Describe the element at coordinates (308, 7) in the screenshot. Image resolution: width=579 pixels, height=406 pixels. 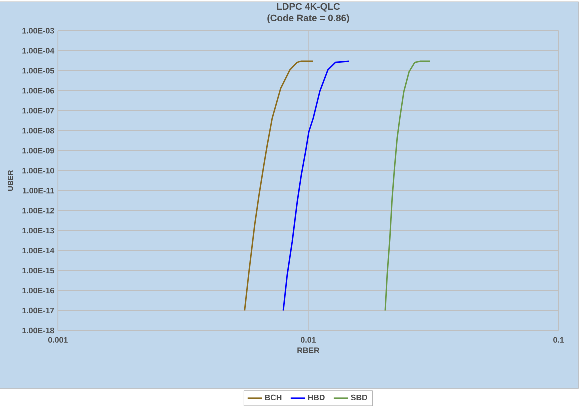
I see `chart-title: LDPC 4K-QLC` at that location.